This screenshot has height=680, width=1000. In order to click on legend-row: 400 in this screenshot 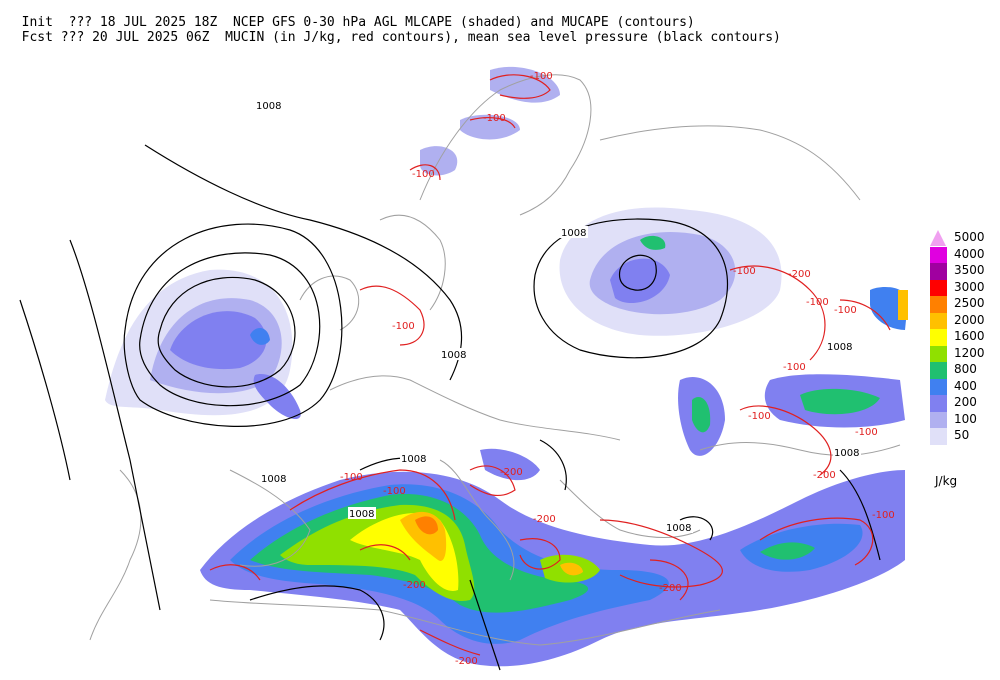, I will do `click(964, 386)`.